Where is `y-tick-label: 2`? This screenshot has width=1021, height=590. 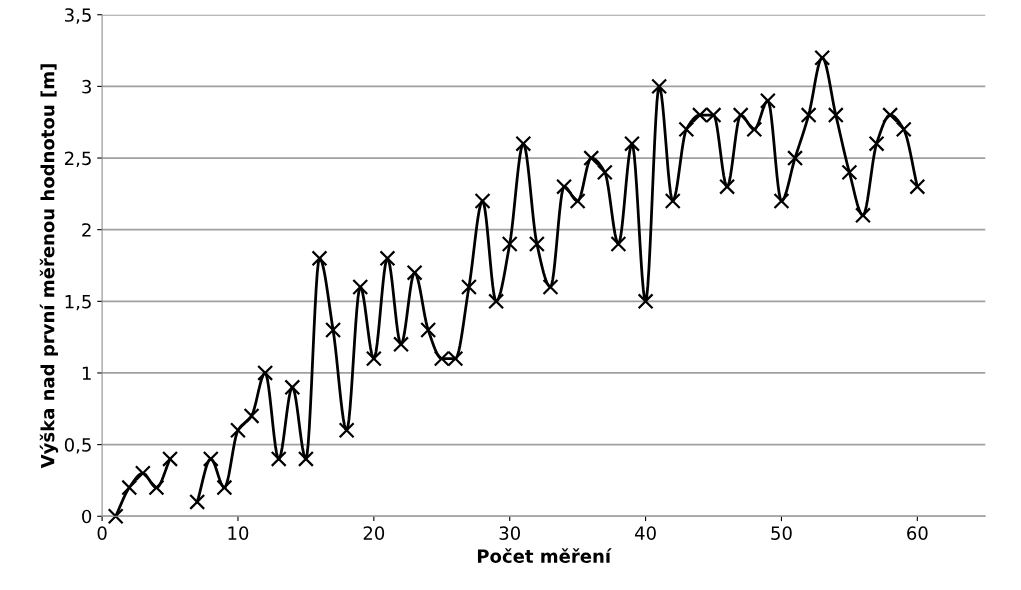 y-tick-label: 2 is located at coordinates (86, 230).